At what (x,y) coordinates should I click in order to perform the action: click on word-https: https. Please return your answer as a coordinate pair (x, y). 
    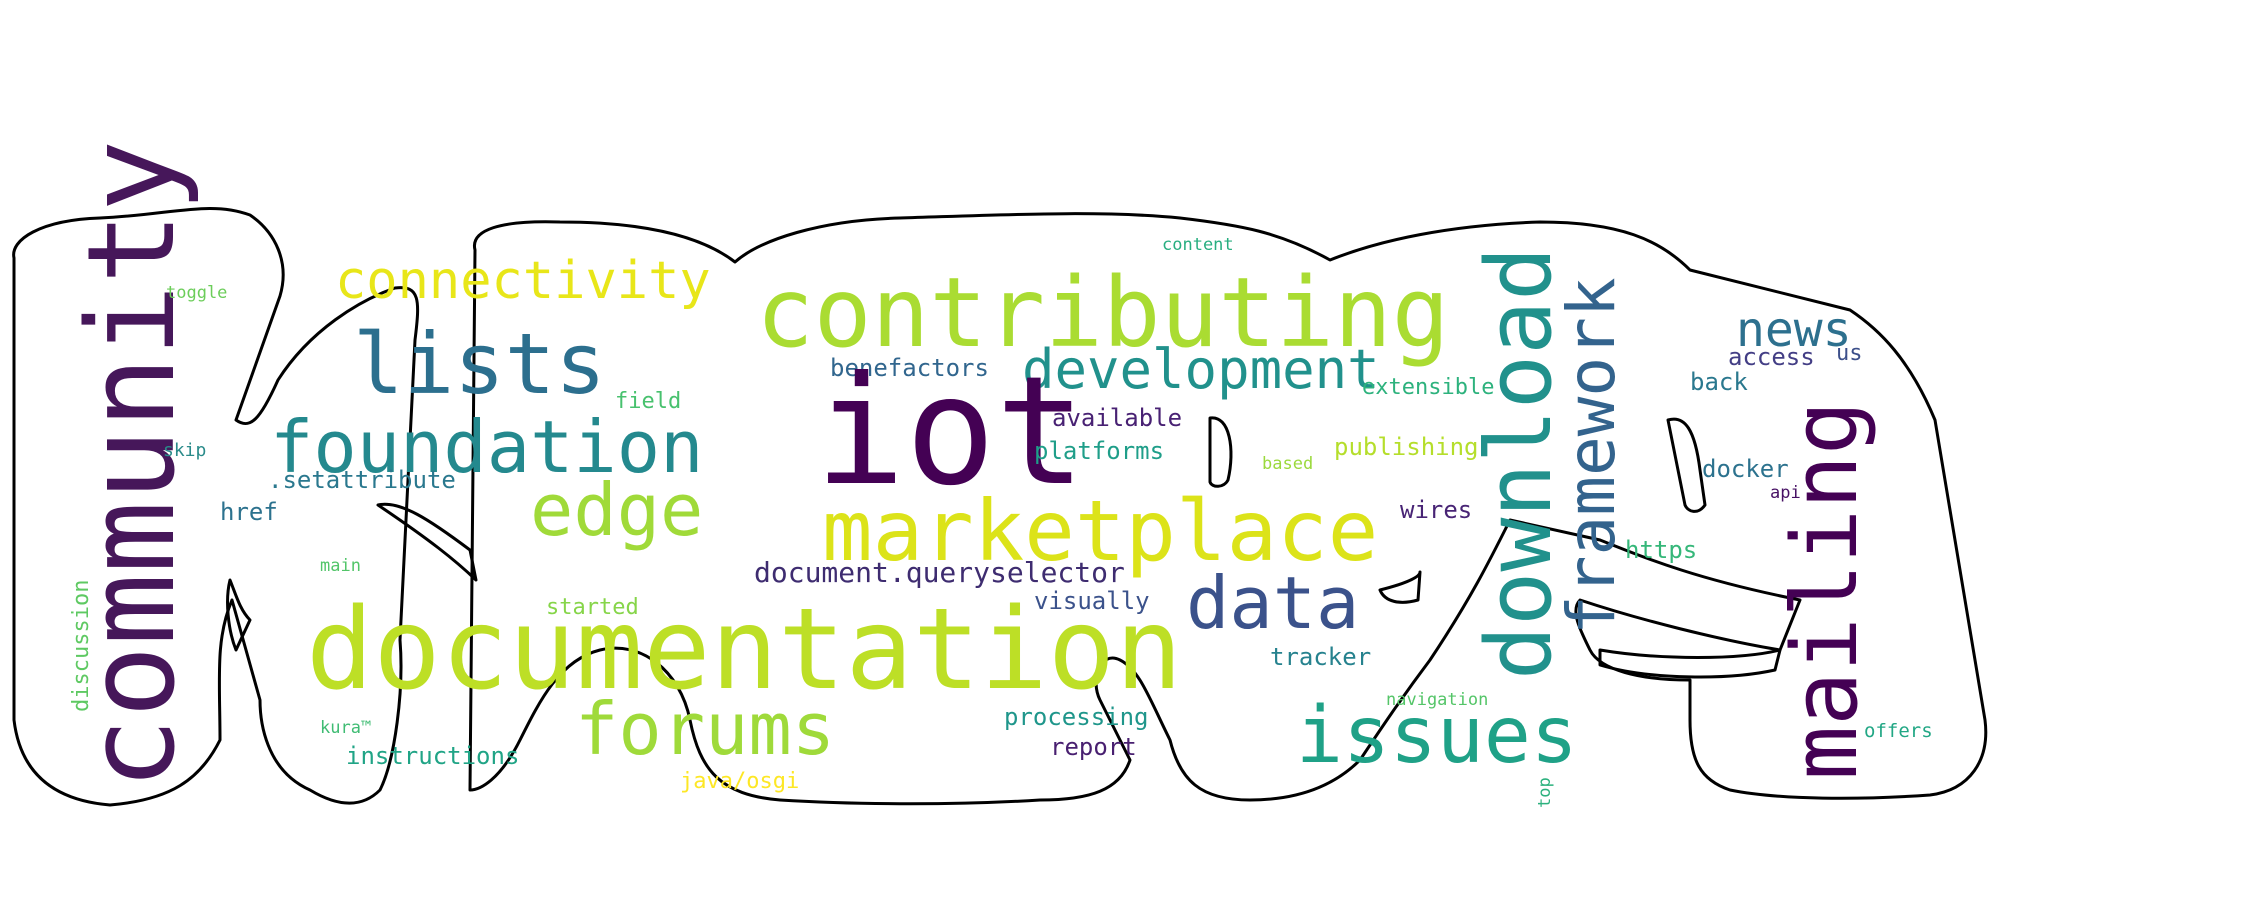
    Looking at the image, I should click on (1661, 550).